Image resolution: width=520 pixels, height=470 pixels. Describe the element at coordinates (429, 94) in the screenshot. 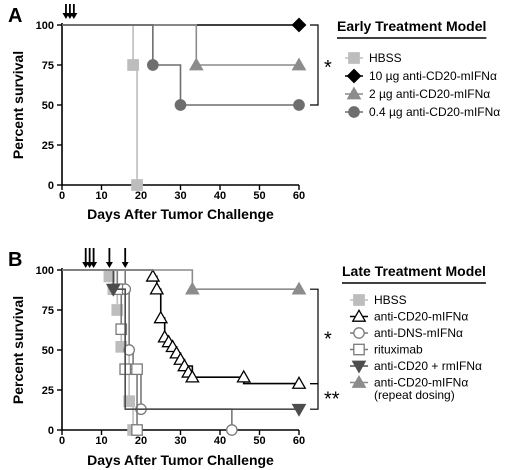

I see `legend-label: 2 µg anti-CD20-mIFNα` at that location.